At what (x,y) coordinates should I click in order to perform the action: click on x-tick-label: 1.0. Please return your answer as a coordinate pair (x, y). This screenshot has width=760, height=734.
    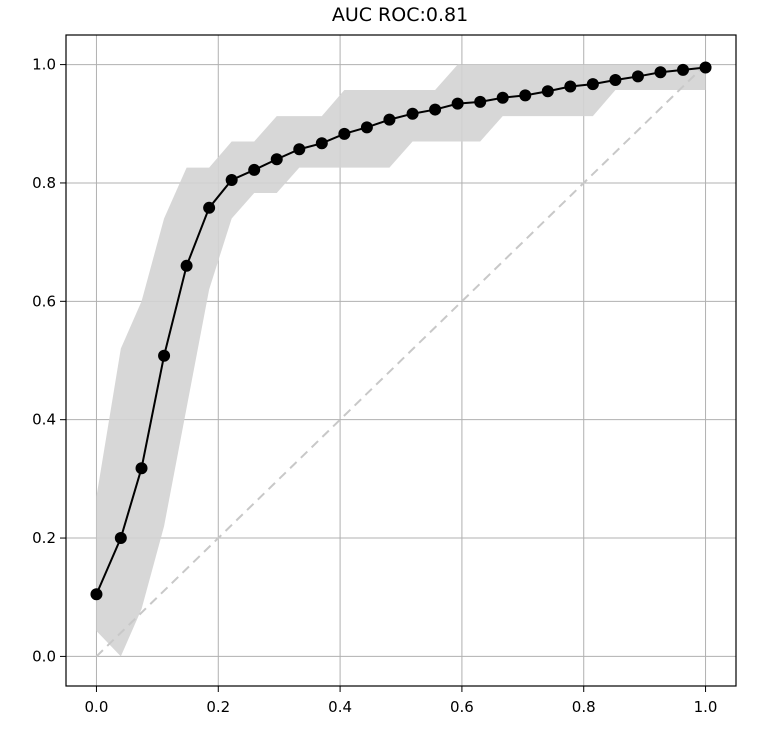
    Looking at the image, I should click on (706, 707).